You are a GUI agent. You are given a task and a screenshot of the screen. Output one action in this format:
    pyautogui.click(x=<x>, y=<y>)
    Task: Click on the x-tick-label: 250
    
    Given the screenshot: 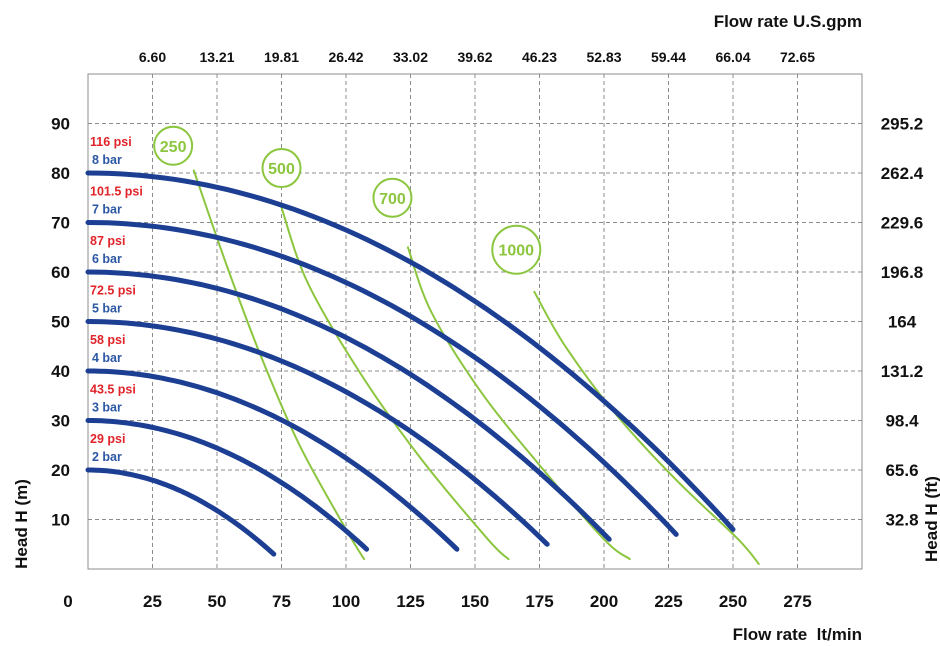 What is the action you would take?
    pyautogui.click(x=733, y=601)
    